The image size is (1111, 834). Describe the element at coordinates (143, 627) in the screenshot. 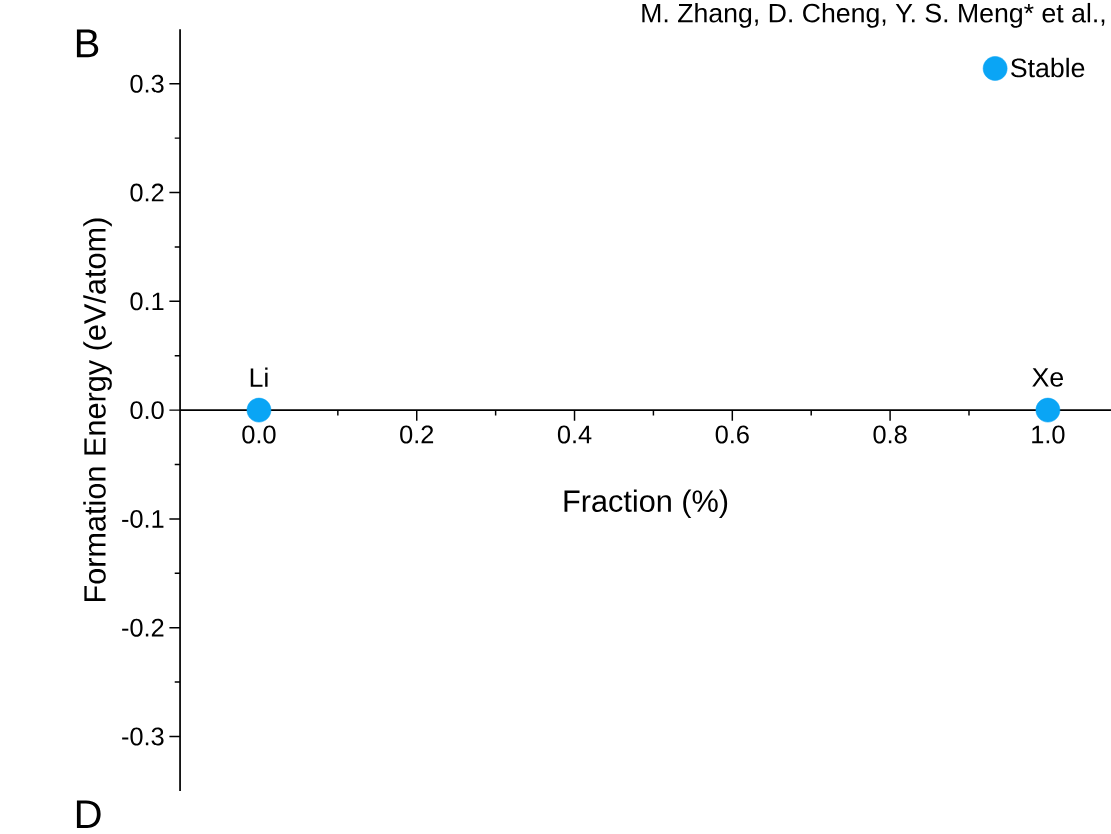

I see `y-tick-label: -0.2` at that location.